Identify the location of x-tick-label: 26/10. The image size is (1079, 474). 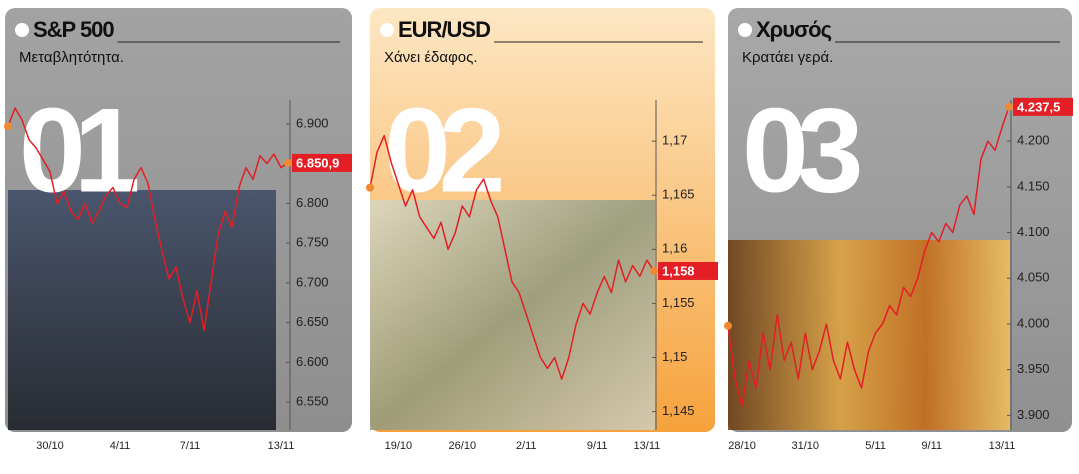
(463, 446).